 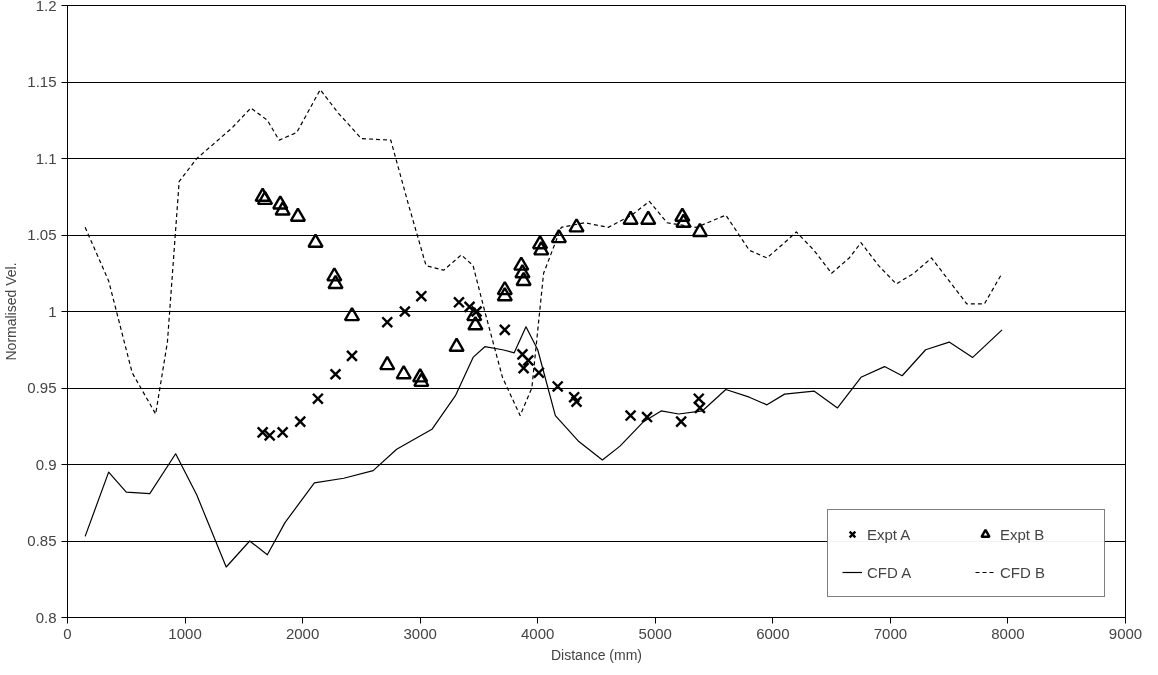 I want to click on x-tick-label: 5000, so click(x=655, y=633).